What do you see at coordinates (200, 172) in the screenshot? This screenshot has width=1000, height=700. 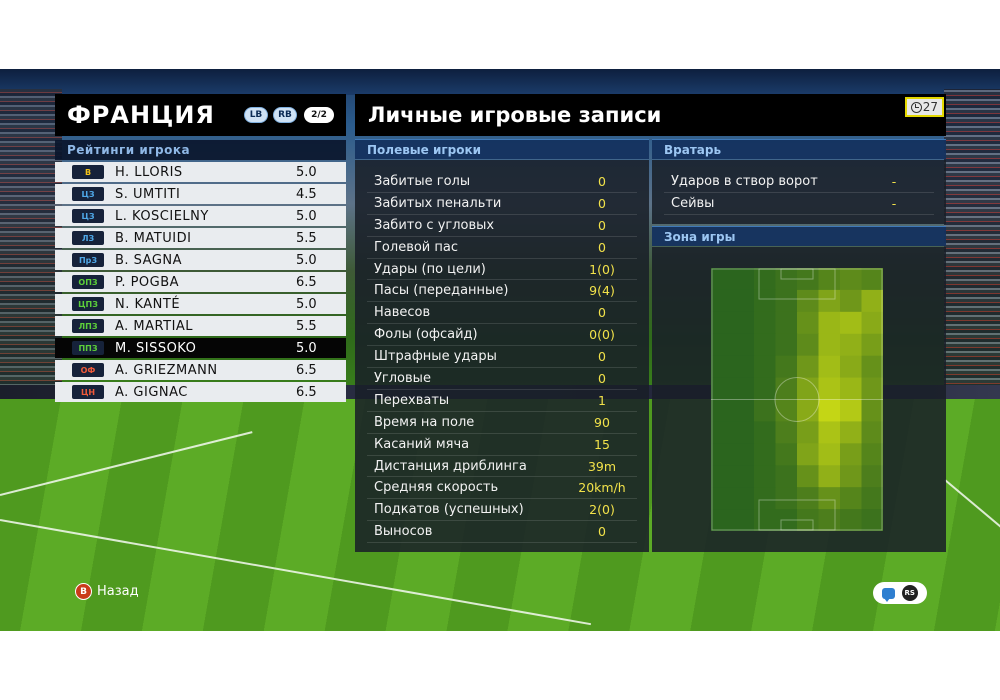 I see `player-row: В H. LLORIS 5.0` at bounding box center [200, 172].